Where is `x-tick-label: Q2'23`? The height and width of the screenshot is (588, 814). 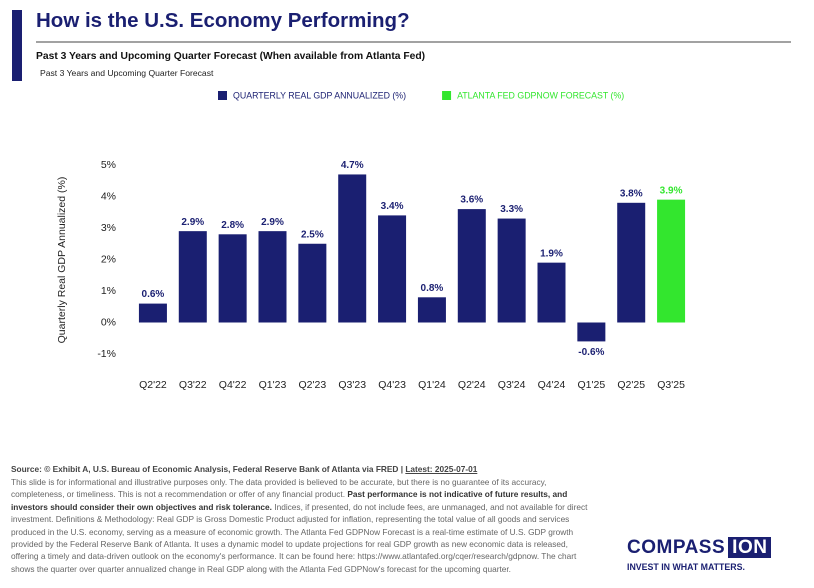 x-tick-label: Q2'23 is located at coordinates (313, 385).